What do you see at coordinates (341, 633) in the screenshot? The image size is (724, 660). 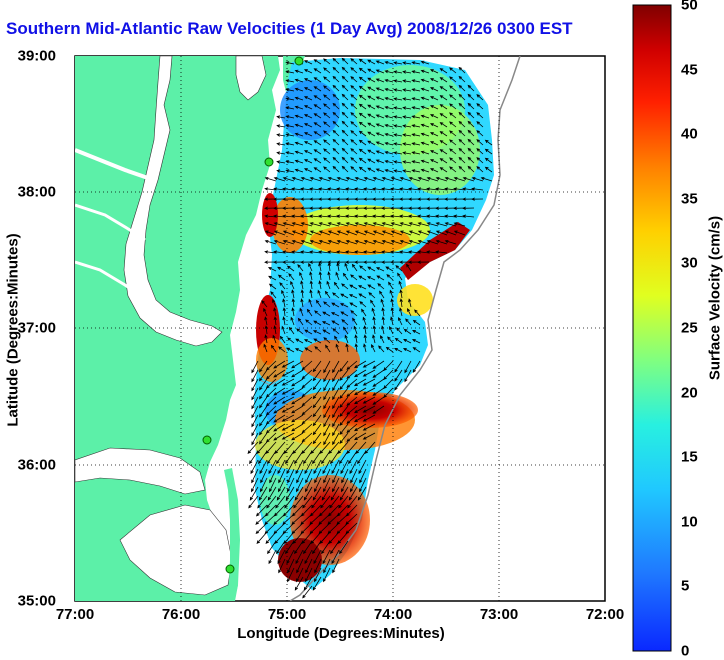 I see `x-axis-label: Longitude (Degrees:Minutes)` at bounding box center [341, 633].